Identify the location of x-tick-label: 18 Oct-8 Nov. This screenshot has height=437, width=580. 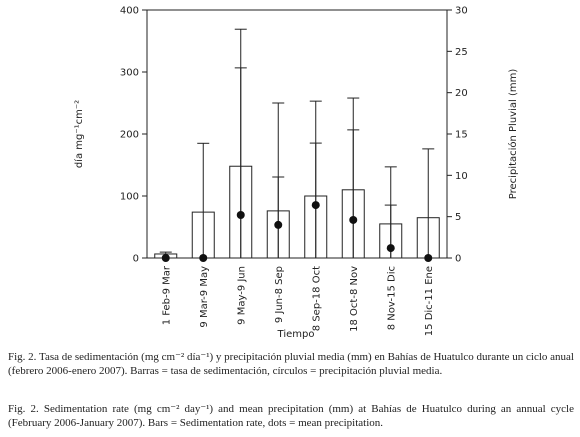
(354, 299).